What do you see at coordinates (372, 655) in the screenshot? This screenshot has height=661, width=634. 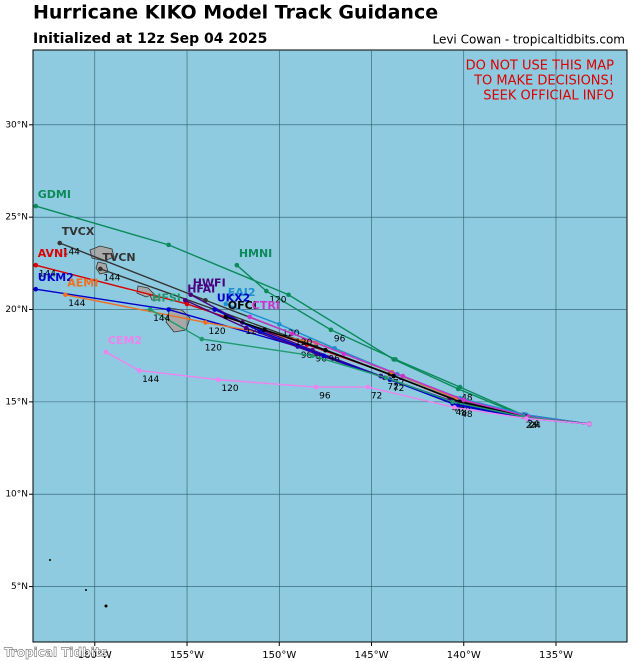 I see `x-tick-label: 145°W` at bounding box center [372, 655].